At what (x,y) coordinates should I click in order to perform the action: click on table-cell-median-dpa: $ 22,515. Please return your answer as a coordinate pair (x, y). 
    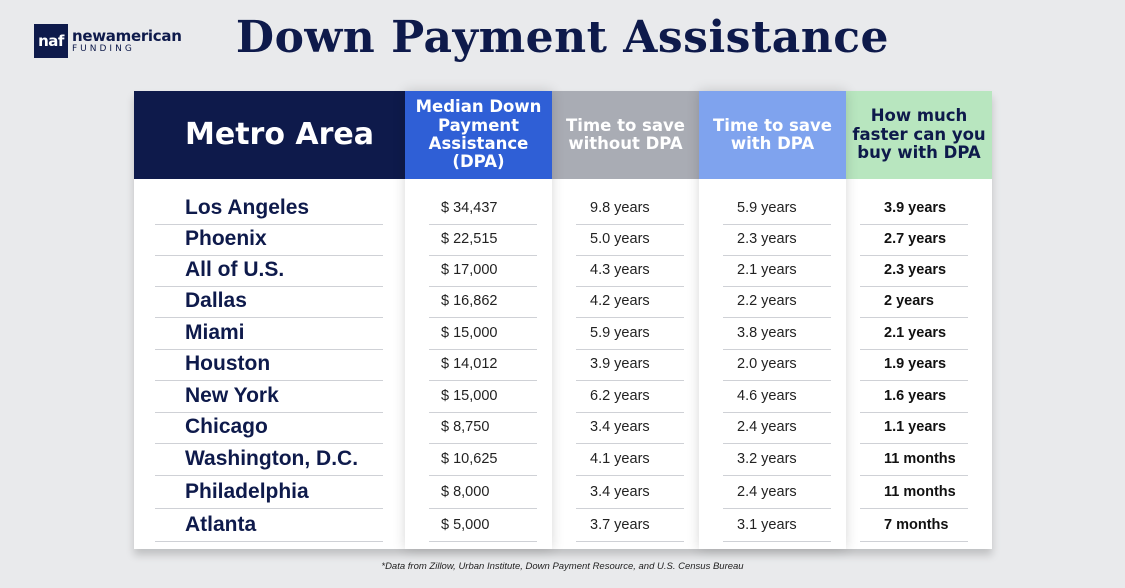
    Looking at the image, I should click on (483, 239).